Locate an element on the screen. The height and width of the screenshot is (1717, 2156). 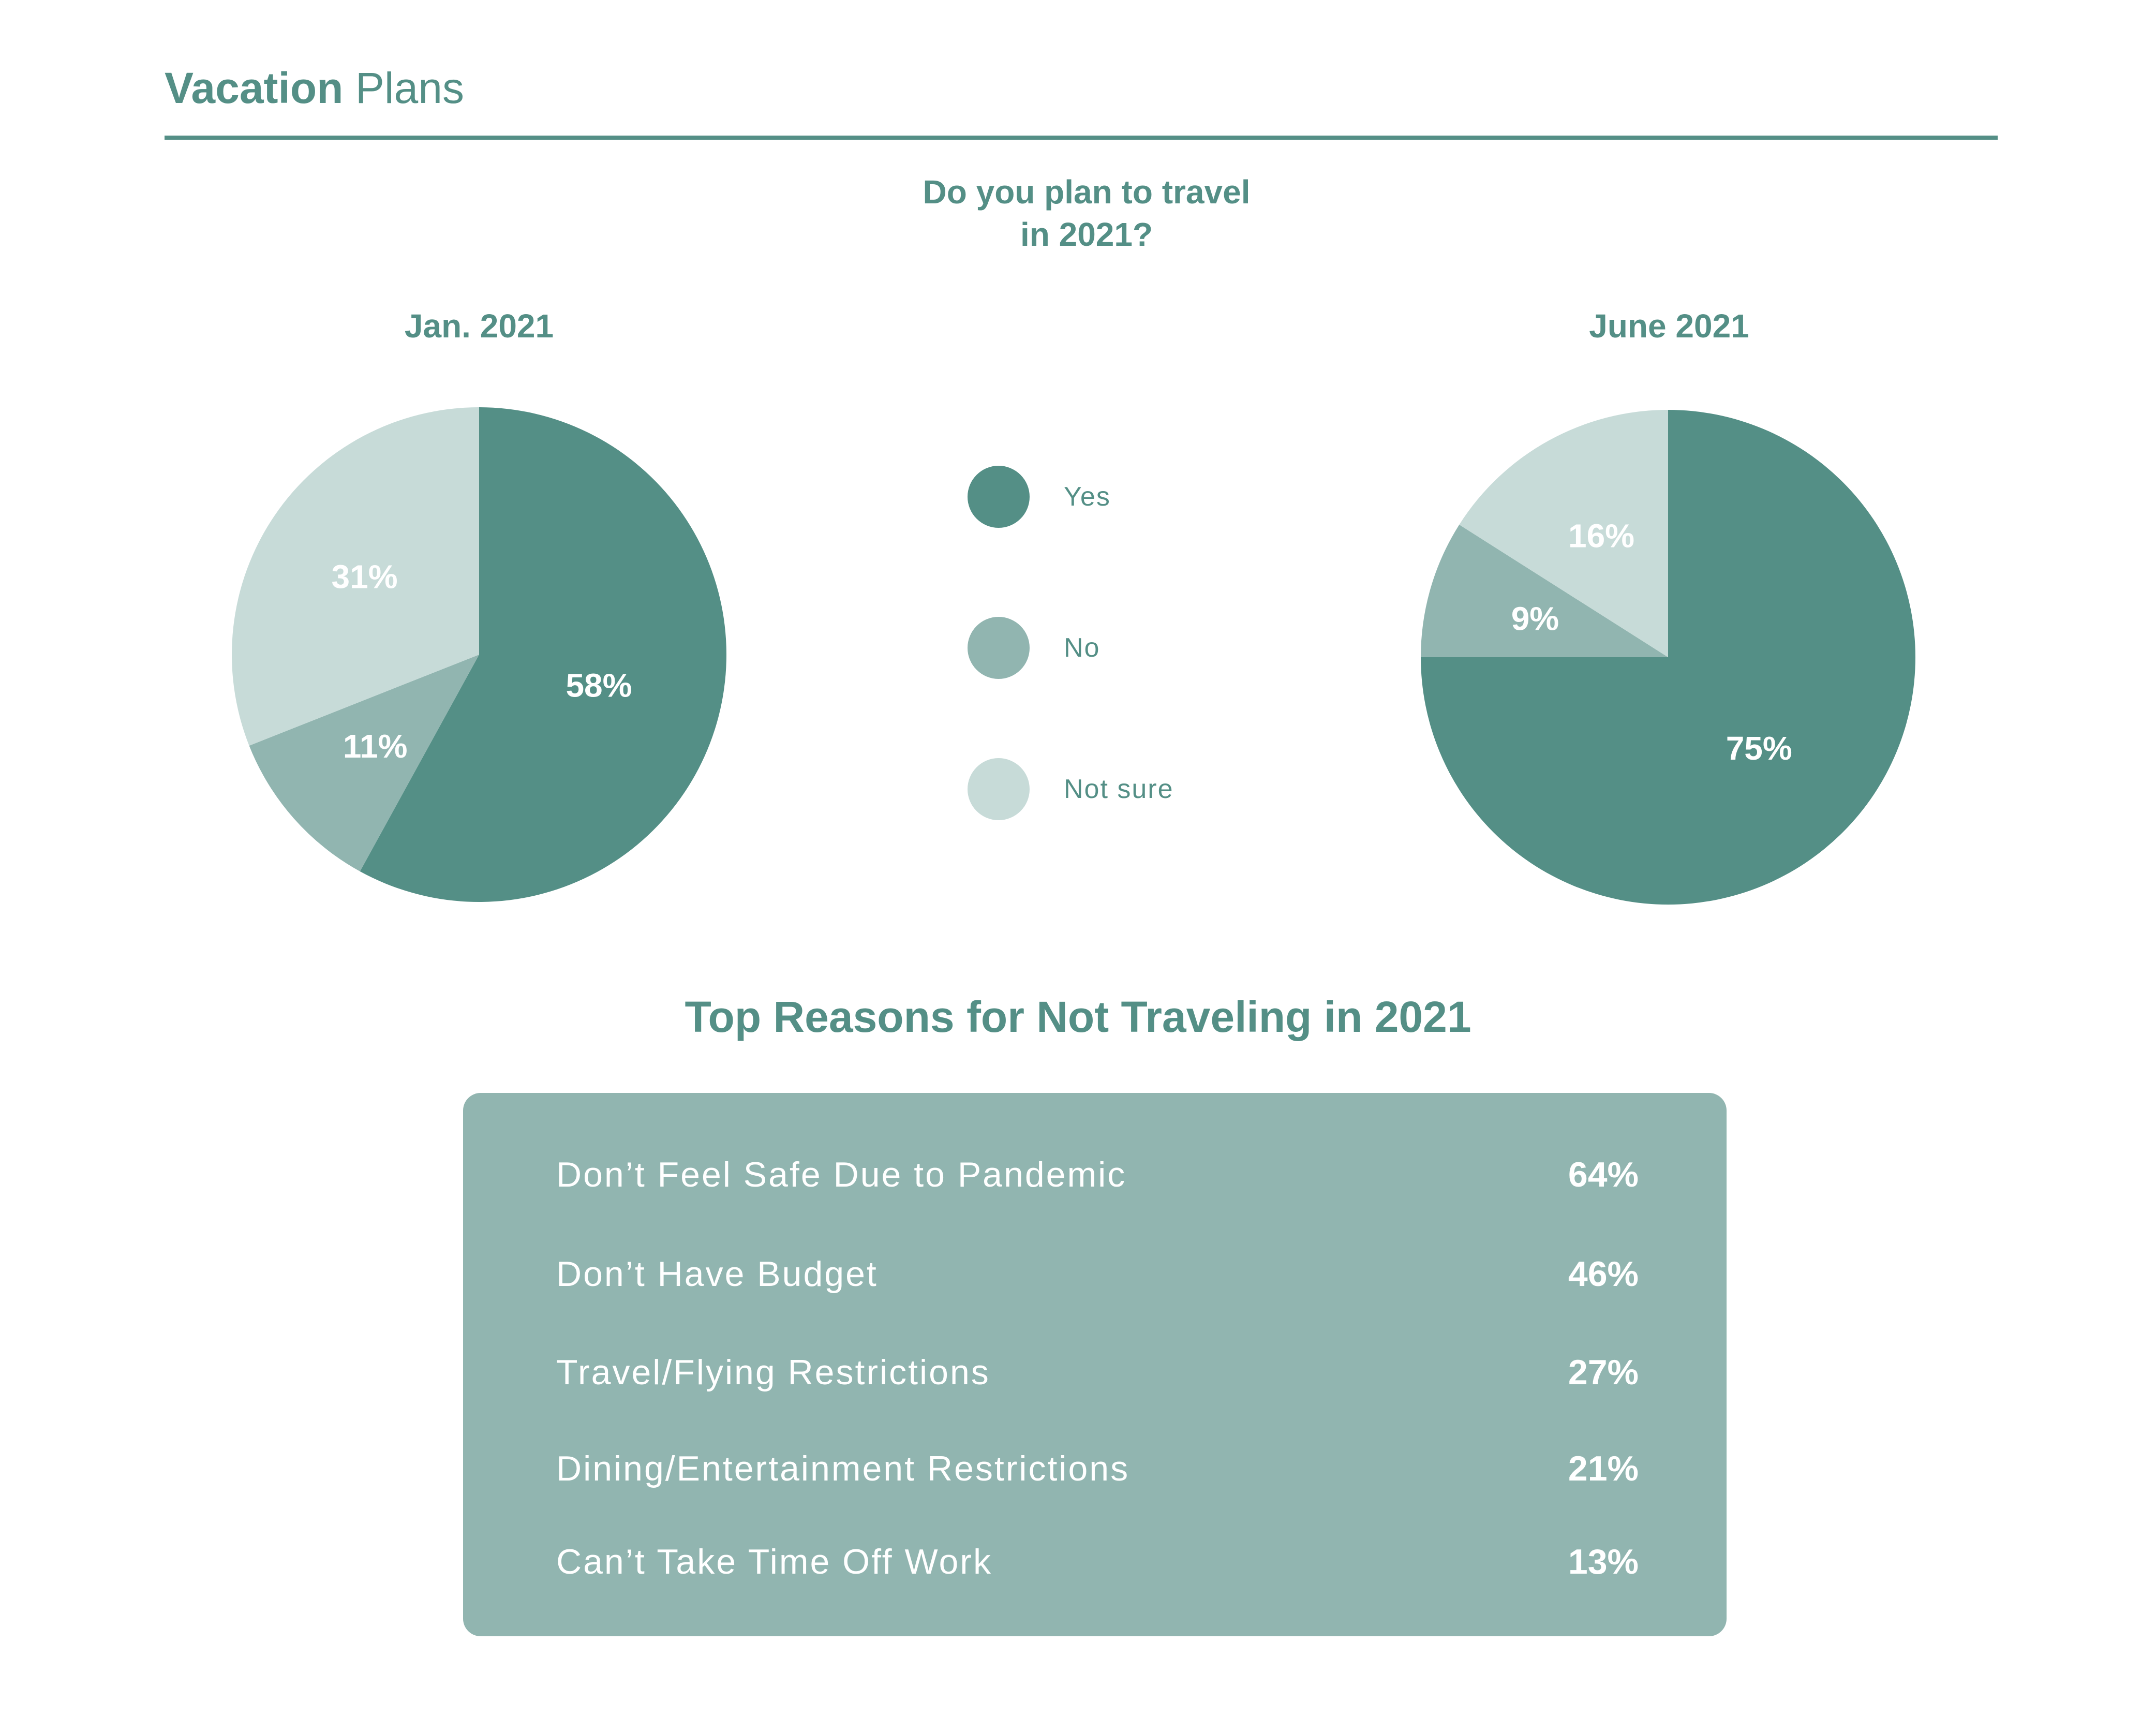
reason-label: Don’t Feel Safe Due to Pandemic is located at coordinates (841, 1175).